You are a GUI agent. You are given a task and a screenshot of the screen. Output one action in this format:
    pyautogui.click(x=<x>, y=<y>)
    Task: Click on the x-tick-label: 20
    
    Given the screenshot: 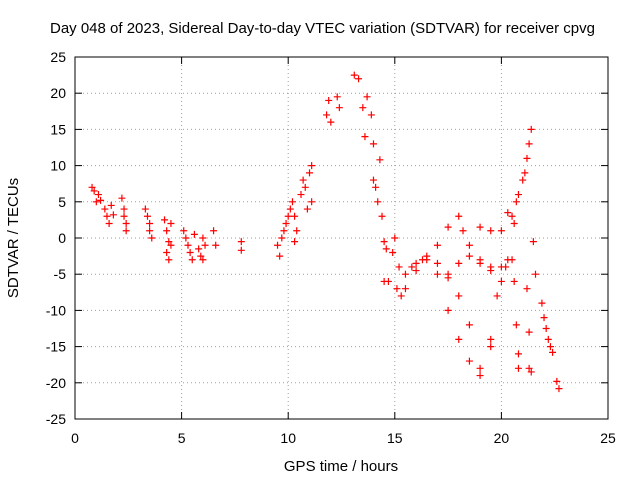 What is the action you would take?
    pyautogui.click(x=502, y=438)
    